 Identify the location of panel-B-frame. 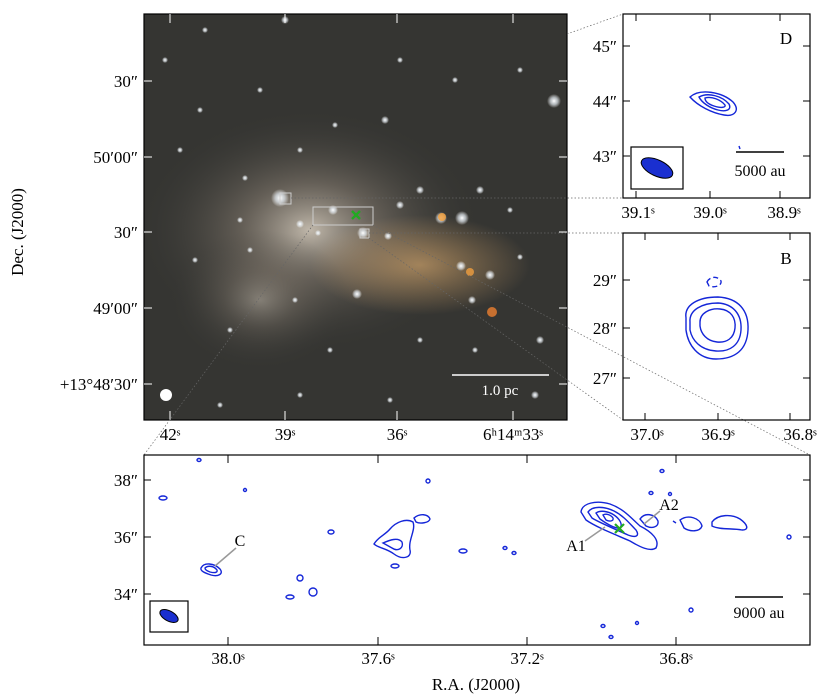
(716, 326).